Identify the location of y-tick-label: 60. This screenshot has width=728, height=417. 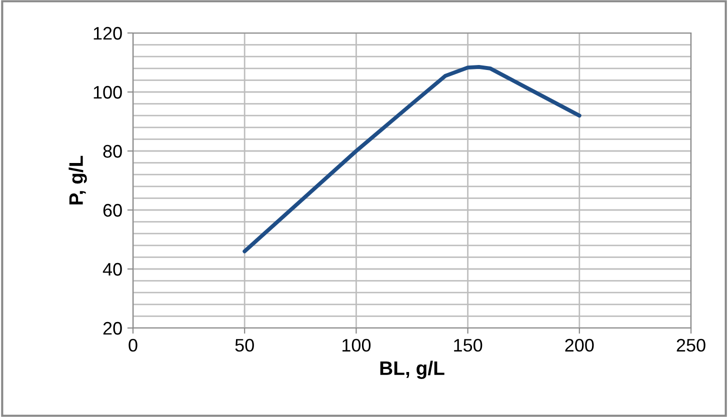
(112, 210).